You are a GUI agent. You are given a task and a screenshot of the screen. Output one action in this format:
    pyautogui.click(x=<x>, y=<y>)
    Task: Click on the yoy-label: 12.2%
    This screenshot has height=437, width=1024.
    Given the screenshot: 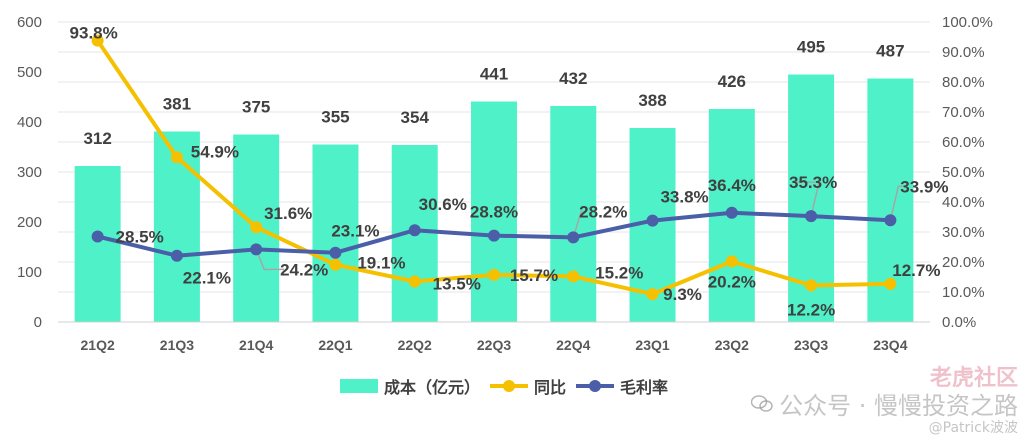 What is the action you would take?
    pyautogui.click(x=811, y=309)
    